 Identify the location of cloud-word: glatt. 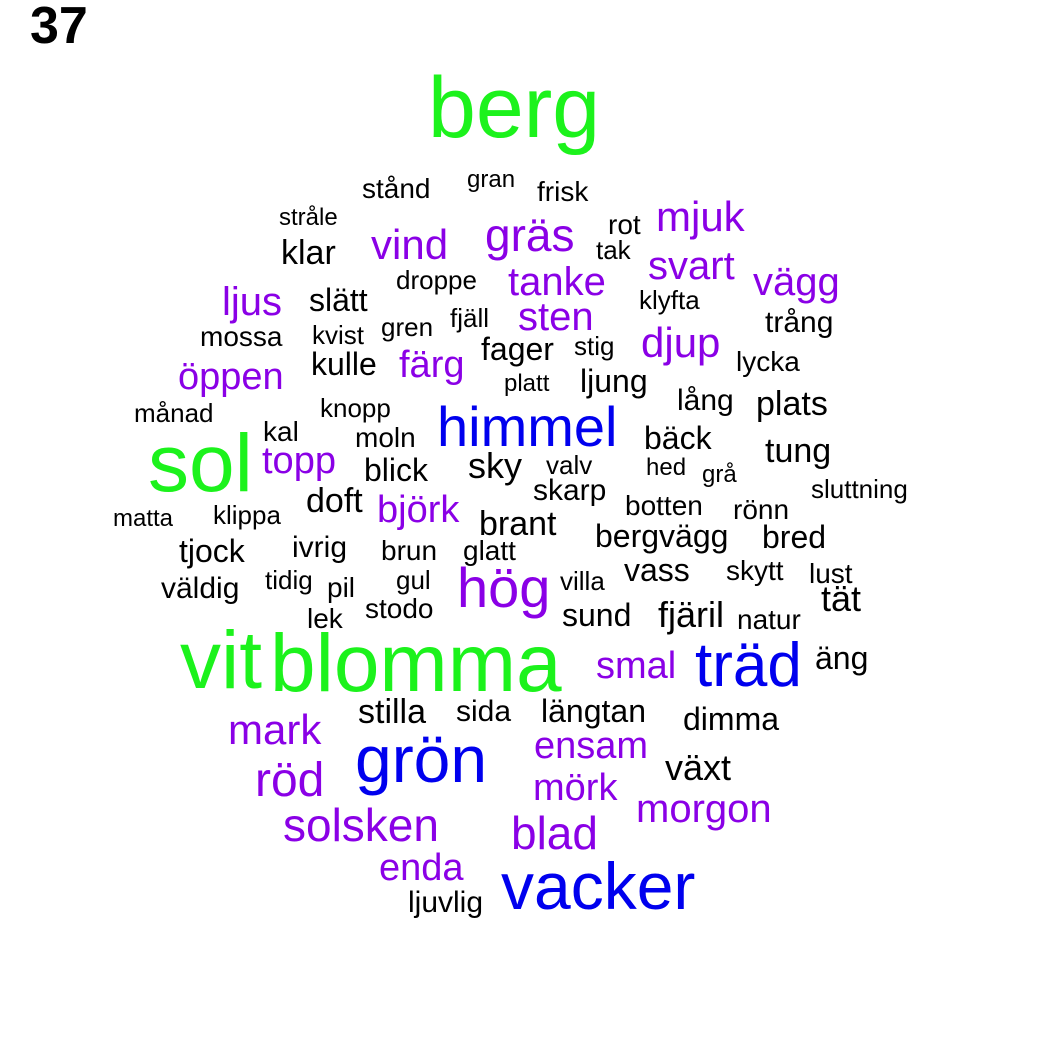
(489, 550).